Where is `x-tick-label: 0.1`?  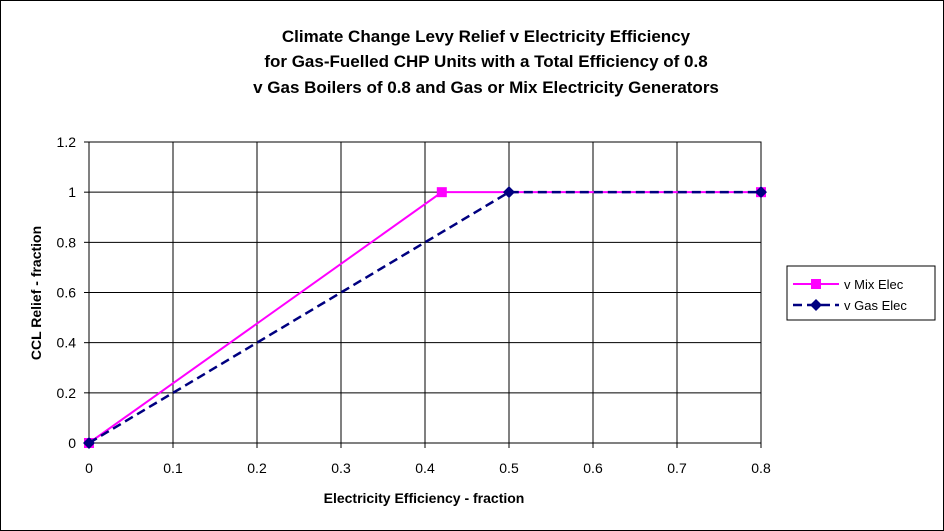 x-tick-label: 0.1 is located at coordinates (173, 468).